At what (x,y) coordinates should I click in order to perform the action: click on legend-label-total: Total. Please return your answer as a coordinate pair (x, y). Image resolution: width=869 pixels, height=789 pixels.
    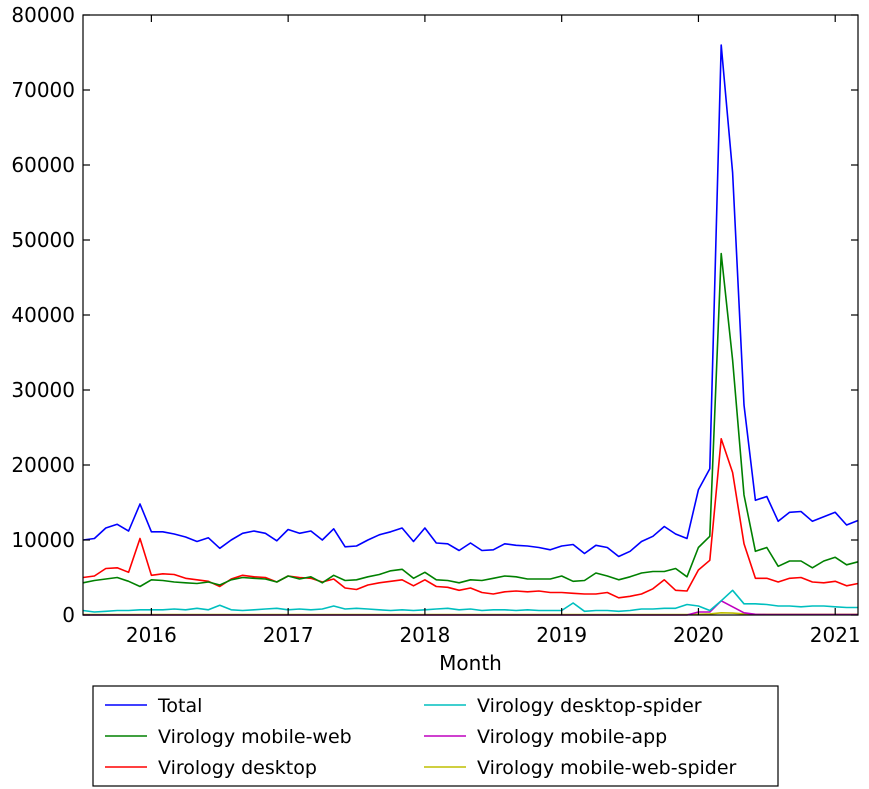
    Looking at the image, I should click on (179, 706).